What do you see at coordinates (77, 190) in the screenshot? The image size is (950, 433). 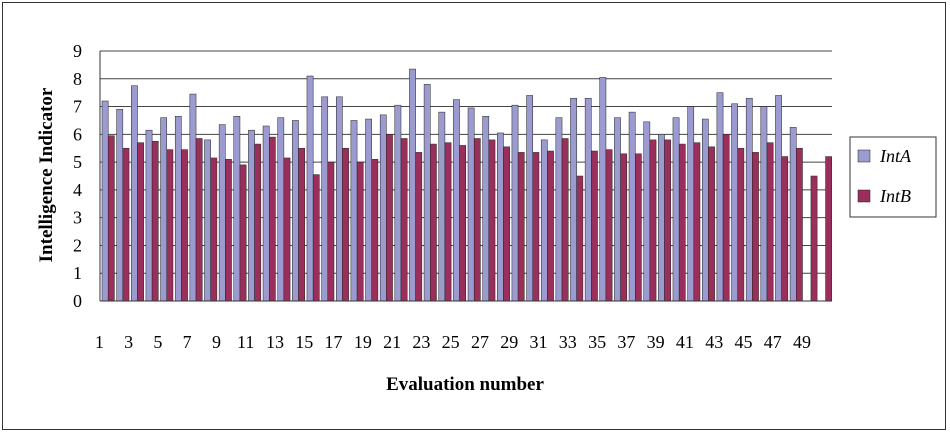 I see `y-tick-label: 4` at bounding box center [77, 190].